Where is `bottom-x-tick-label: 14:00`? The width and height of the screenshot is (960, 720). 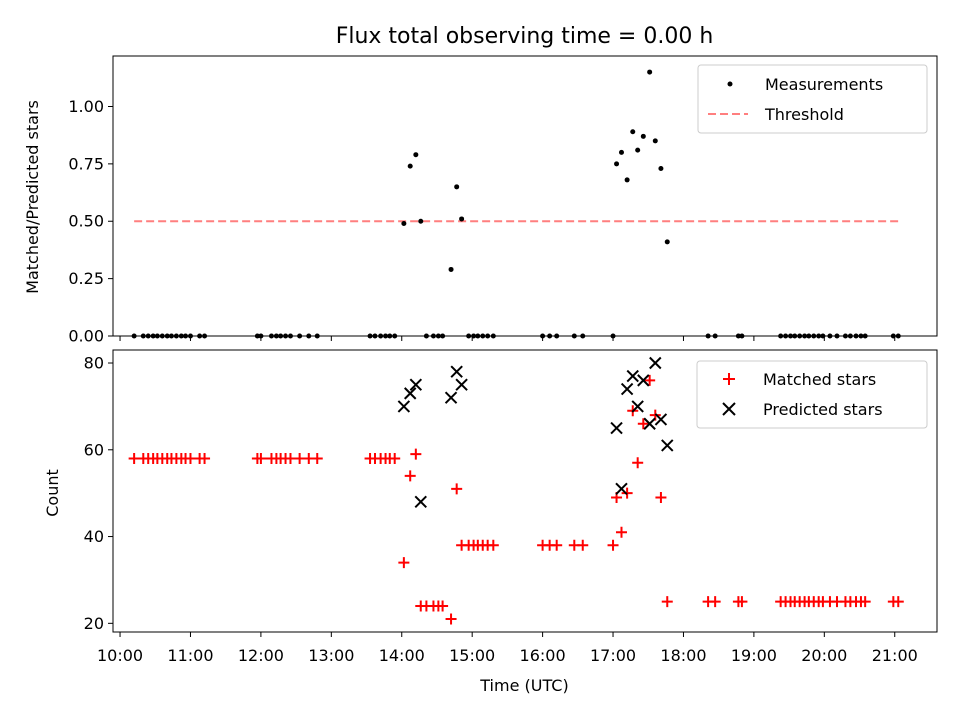 bottom-x-tick-label: 14:00 is located at coordinates (402, 655).